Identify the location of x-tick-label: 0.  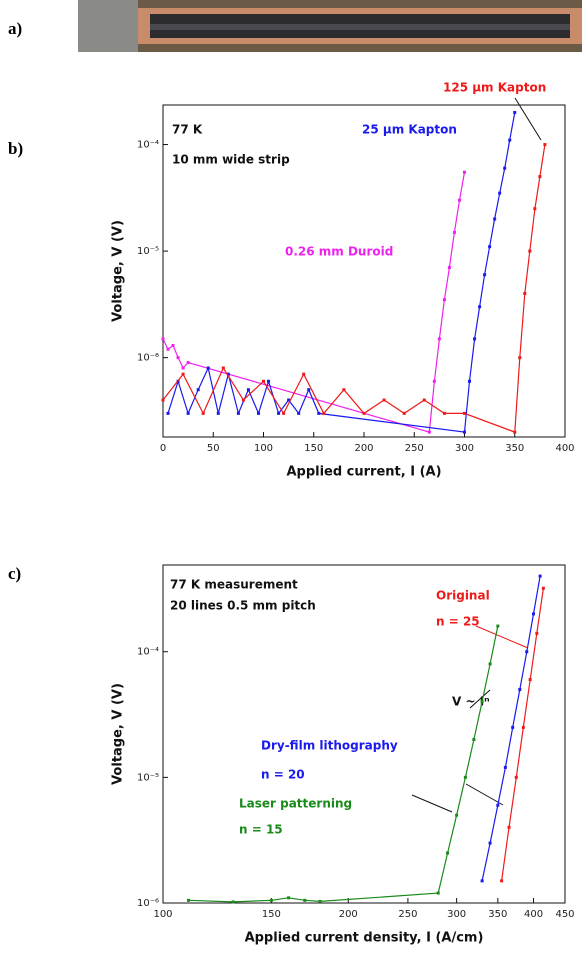
(163, 448).